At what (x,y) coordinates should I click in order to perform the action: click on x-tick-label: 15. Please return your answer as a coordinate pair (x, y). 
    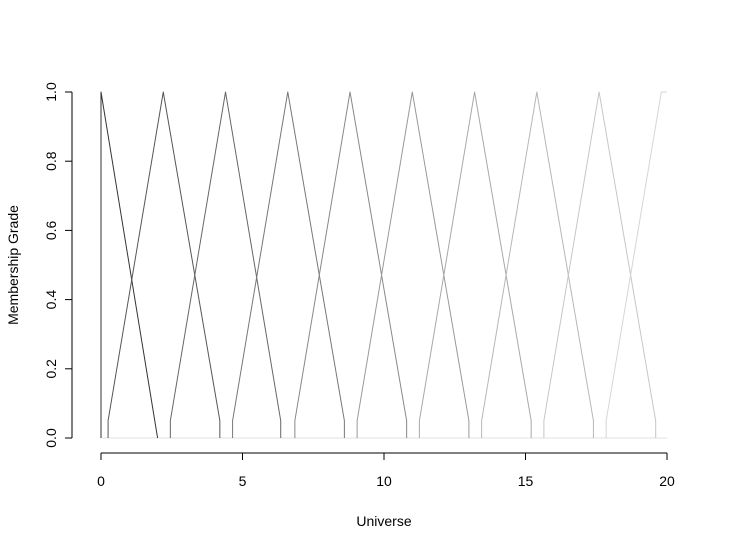
    Looking at the image, I should click on (526, 481).